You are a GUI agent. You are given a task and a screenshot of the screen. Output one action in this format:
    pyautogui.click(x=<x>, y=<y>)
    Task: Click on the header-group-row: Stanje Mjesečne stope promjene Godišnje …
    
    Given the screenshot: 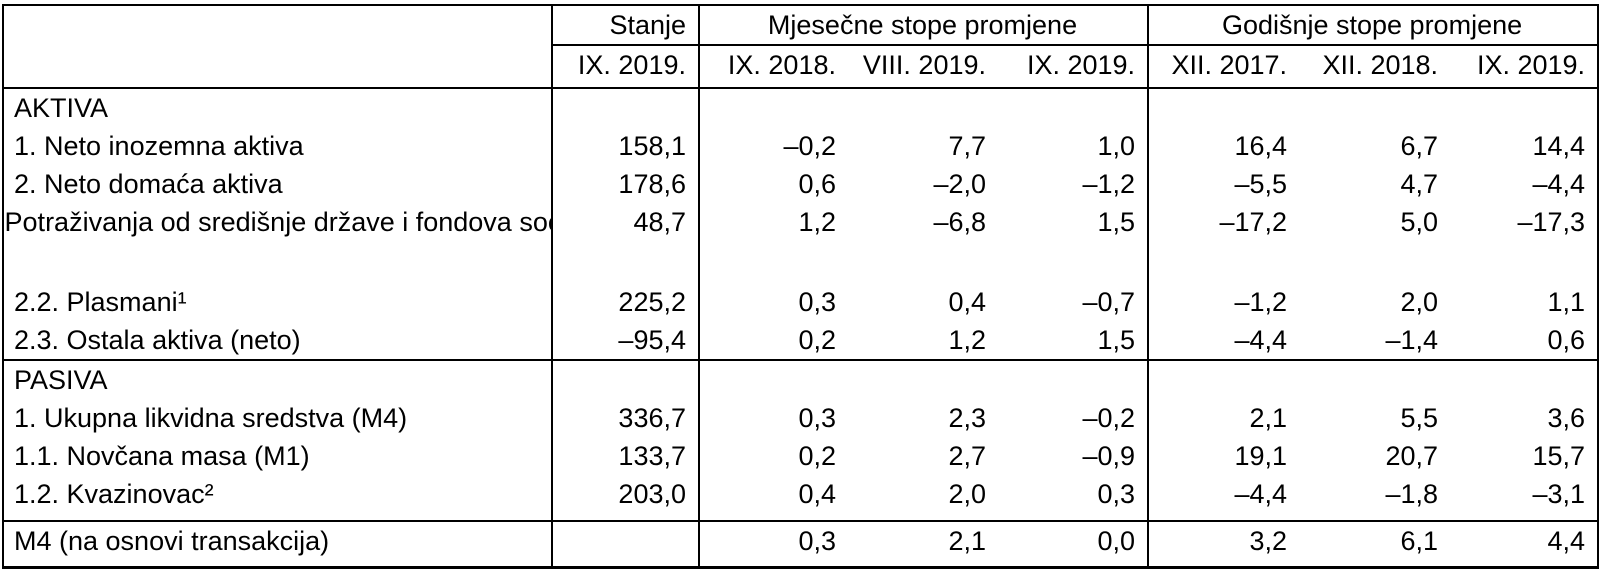 What is the action you would take?
    pyautogui.click(x=801, y=47)
    